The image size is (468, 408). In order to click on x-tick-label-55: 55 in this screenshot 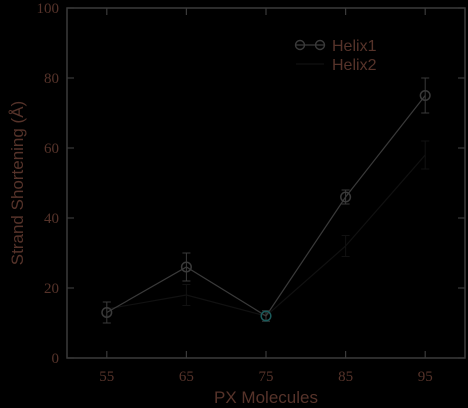, I will do `click(106, 377)`.